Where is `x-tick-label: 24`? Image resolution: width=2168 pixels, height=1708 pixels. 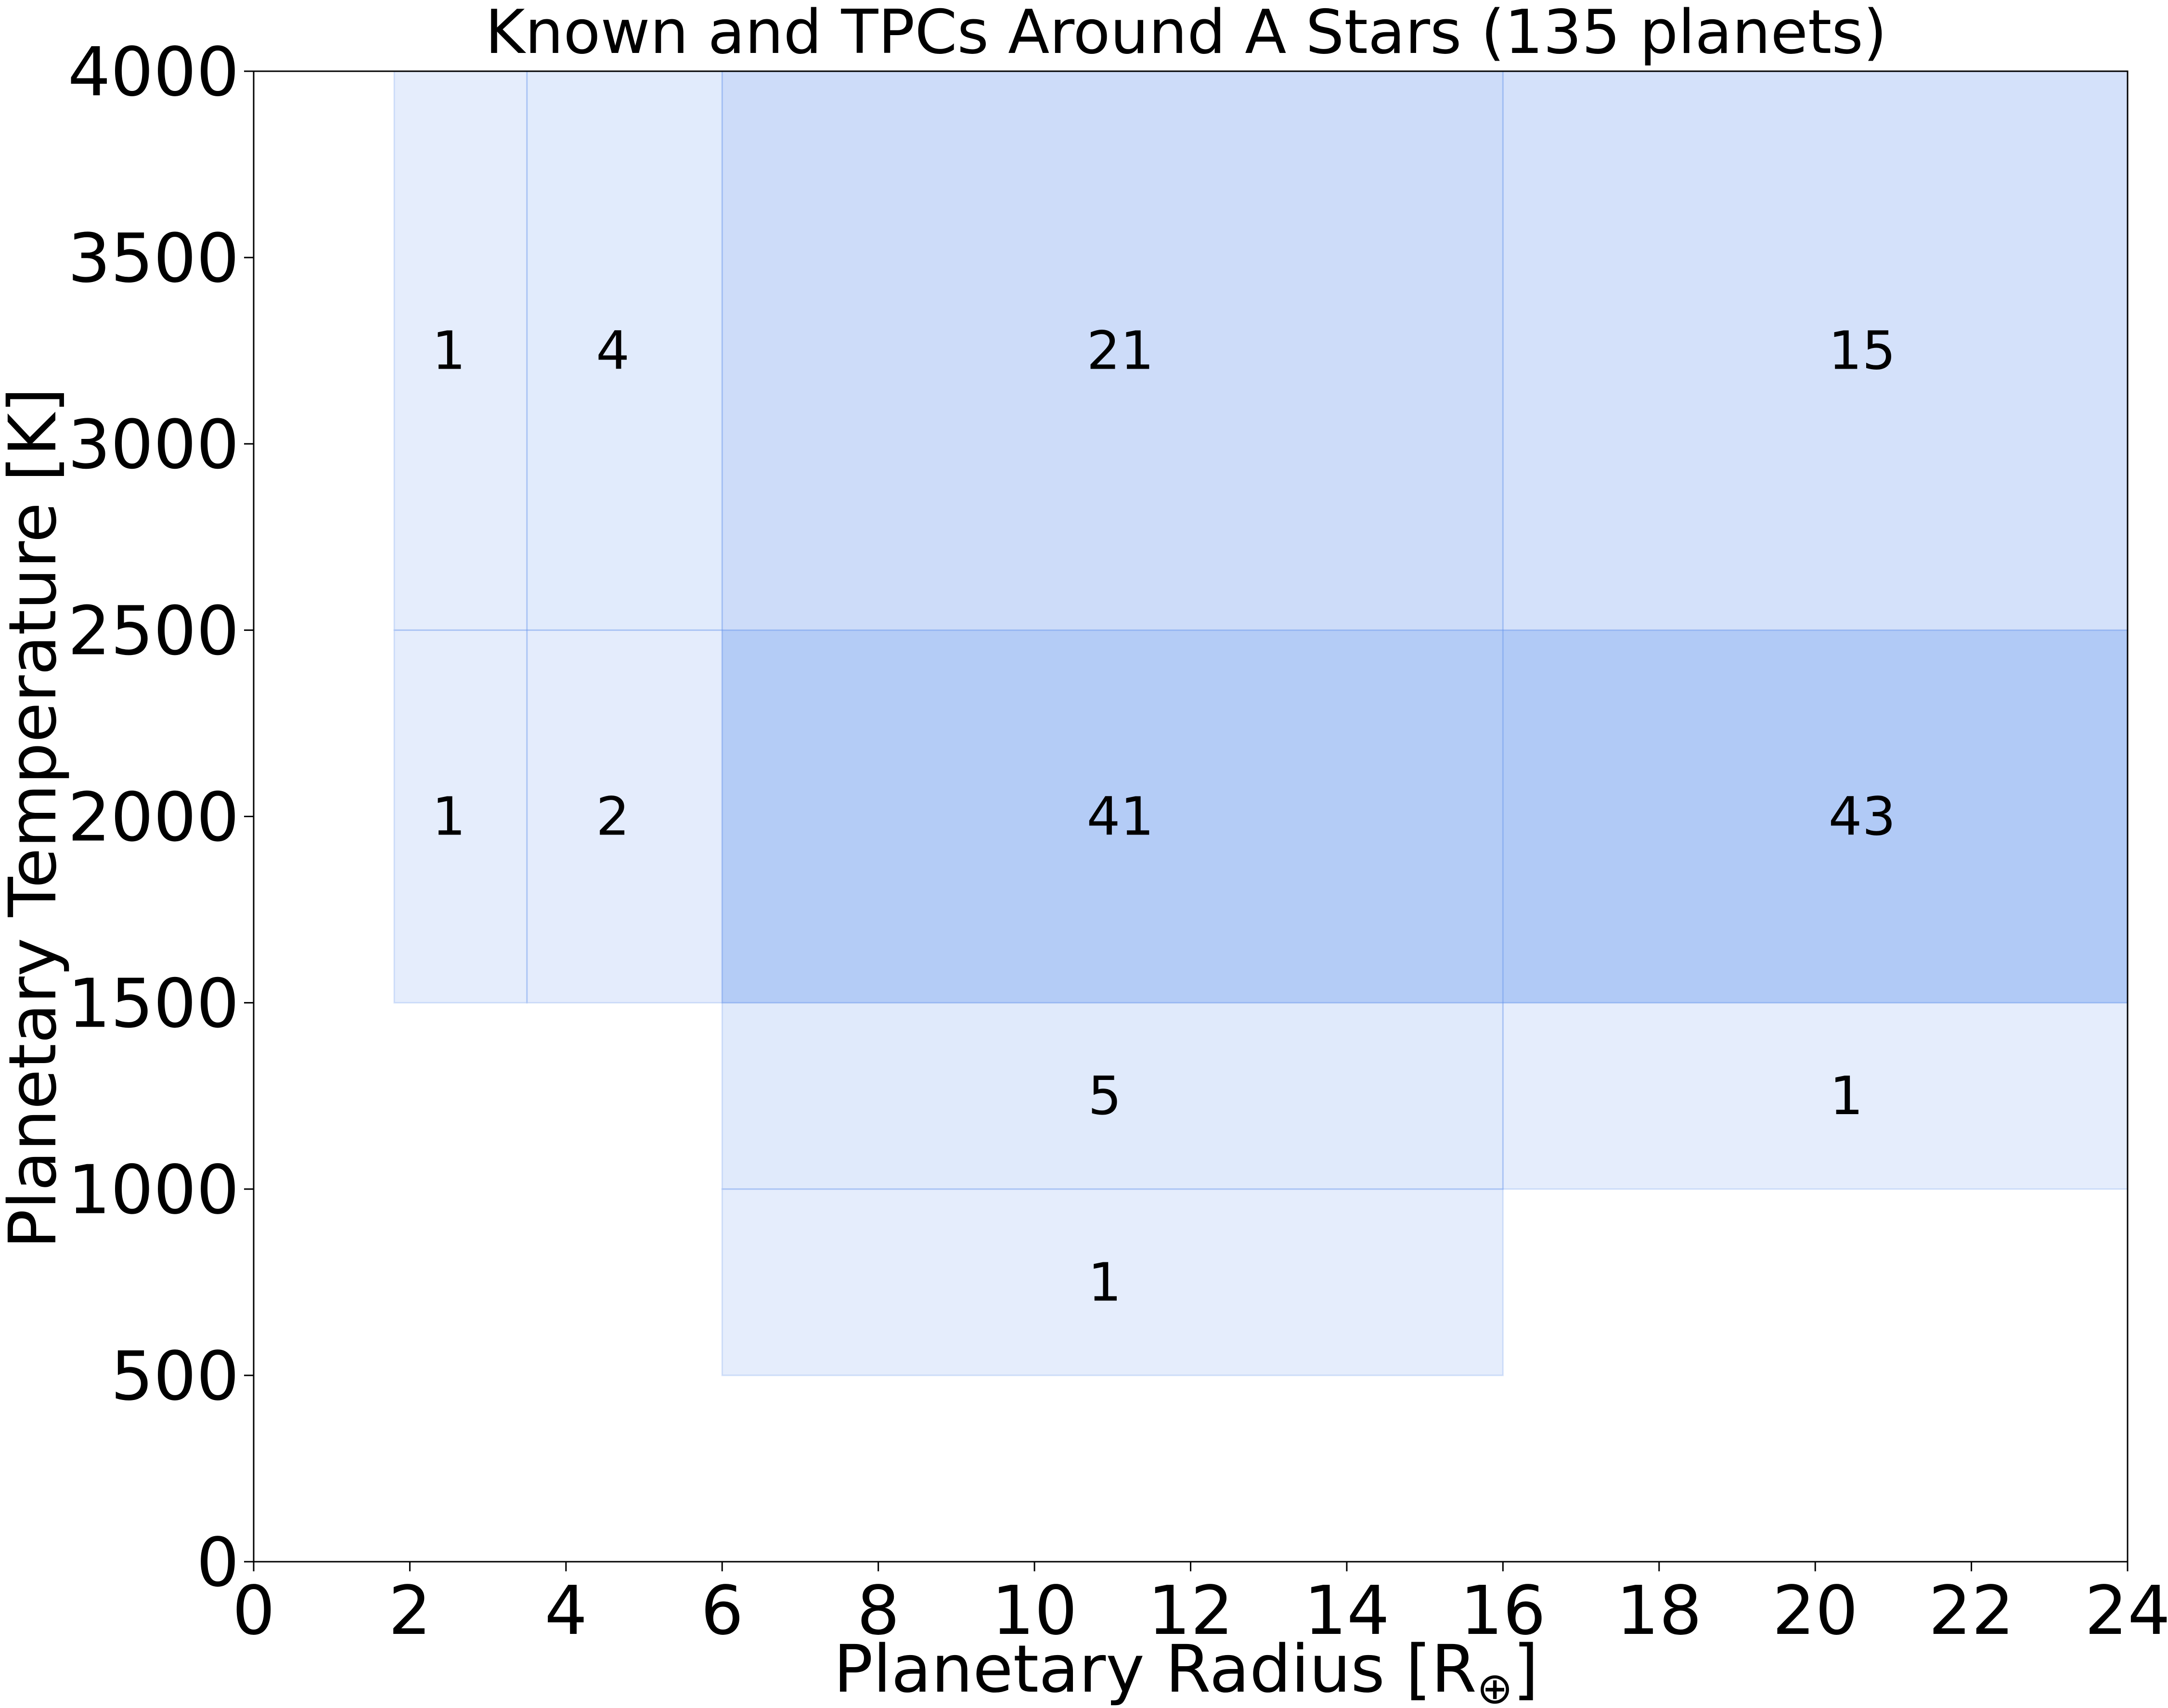 x-tick-label: 24 is located at coordinates (2126, 1611).